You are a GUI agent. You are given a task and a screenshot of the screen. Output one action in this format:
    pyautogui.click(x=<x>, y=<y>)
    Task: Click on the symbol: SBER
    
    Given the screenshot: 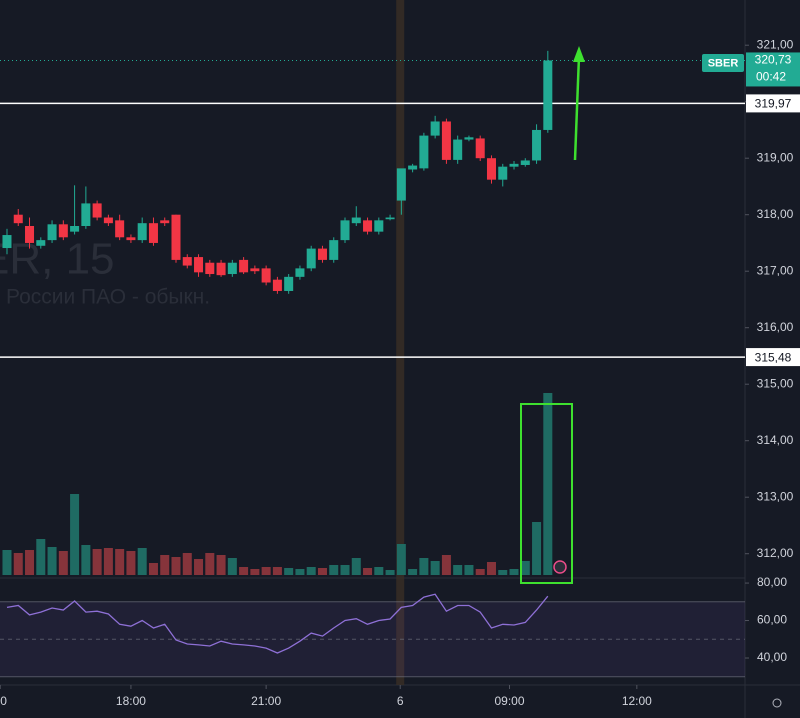 What is the action you would take?
    pyautogui.click(x=723, y=63)
    